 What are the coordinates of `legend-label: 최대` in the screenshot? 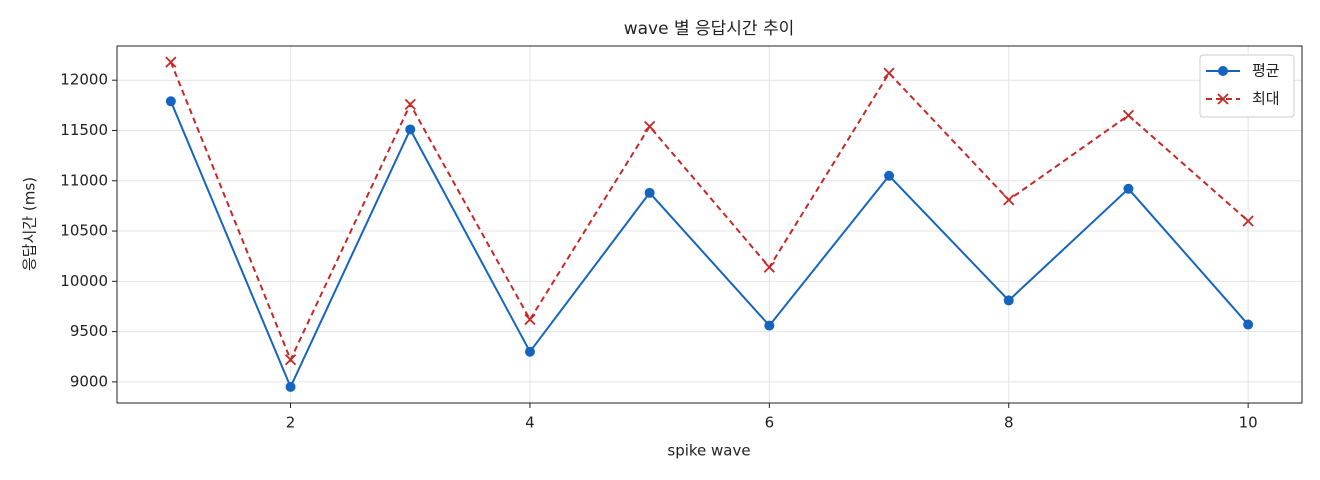 It's located at (1266, 99).